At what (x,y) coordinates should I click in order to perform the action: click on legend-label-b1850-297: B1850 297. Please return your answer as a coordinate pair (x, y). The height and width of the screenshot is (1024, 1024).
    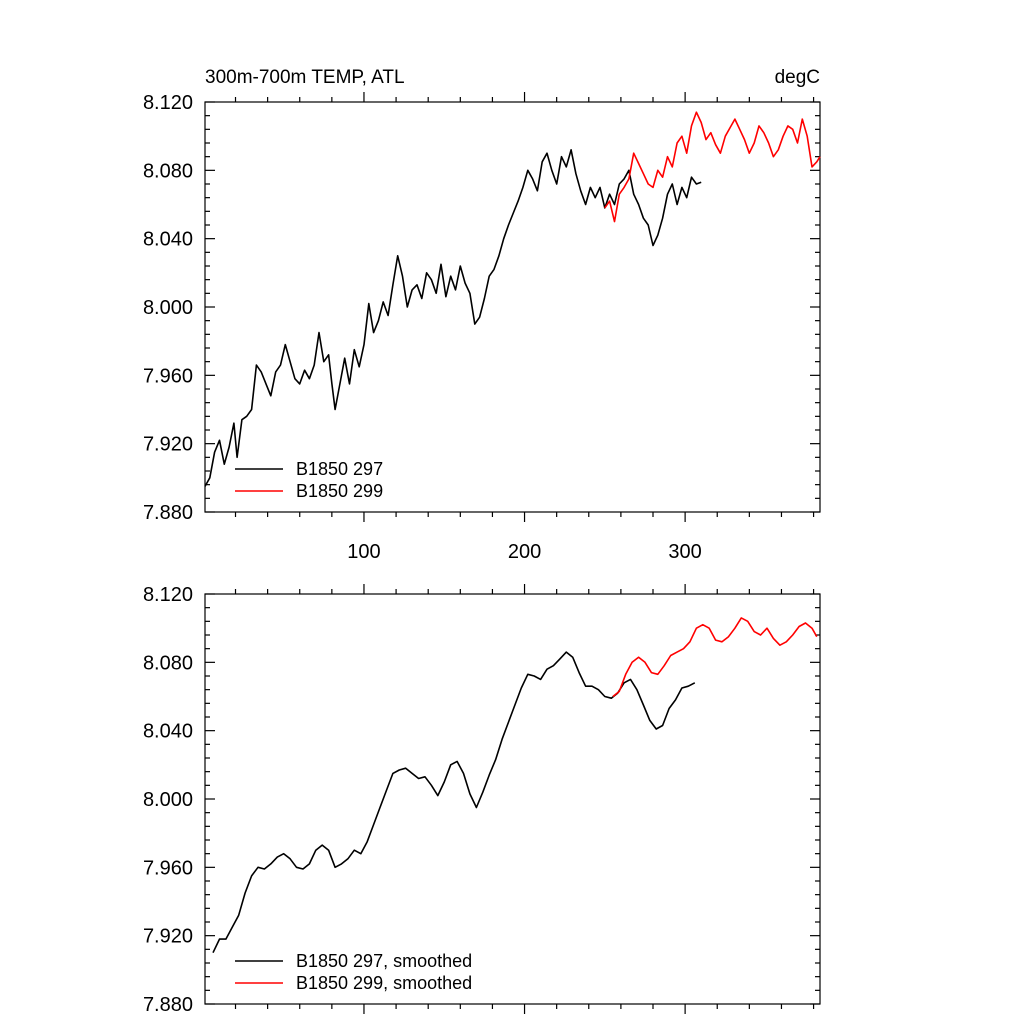
    Looking at the image, I should click on (339, 469).